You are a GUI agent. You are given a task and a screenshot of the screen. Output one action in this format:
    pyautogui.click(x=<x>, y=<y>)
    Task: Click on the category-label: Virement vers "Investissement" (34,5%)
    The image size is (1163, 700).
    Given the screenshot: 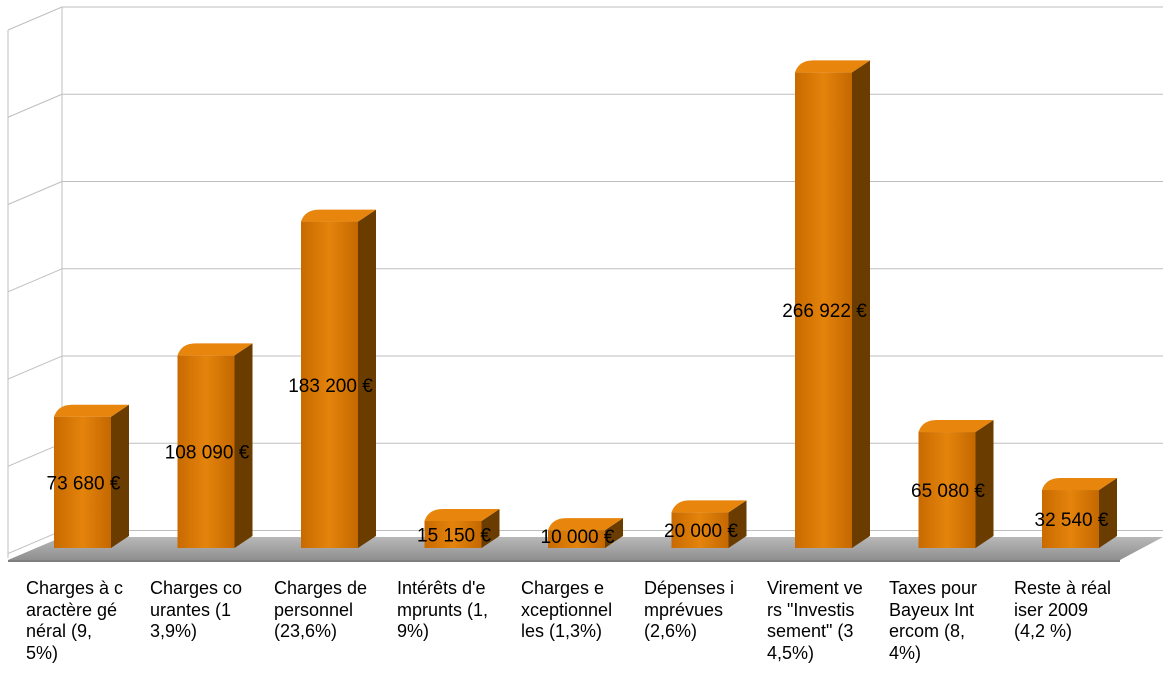 What is the action you would take?
    pyautogui.click(x=815, y=620)
    